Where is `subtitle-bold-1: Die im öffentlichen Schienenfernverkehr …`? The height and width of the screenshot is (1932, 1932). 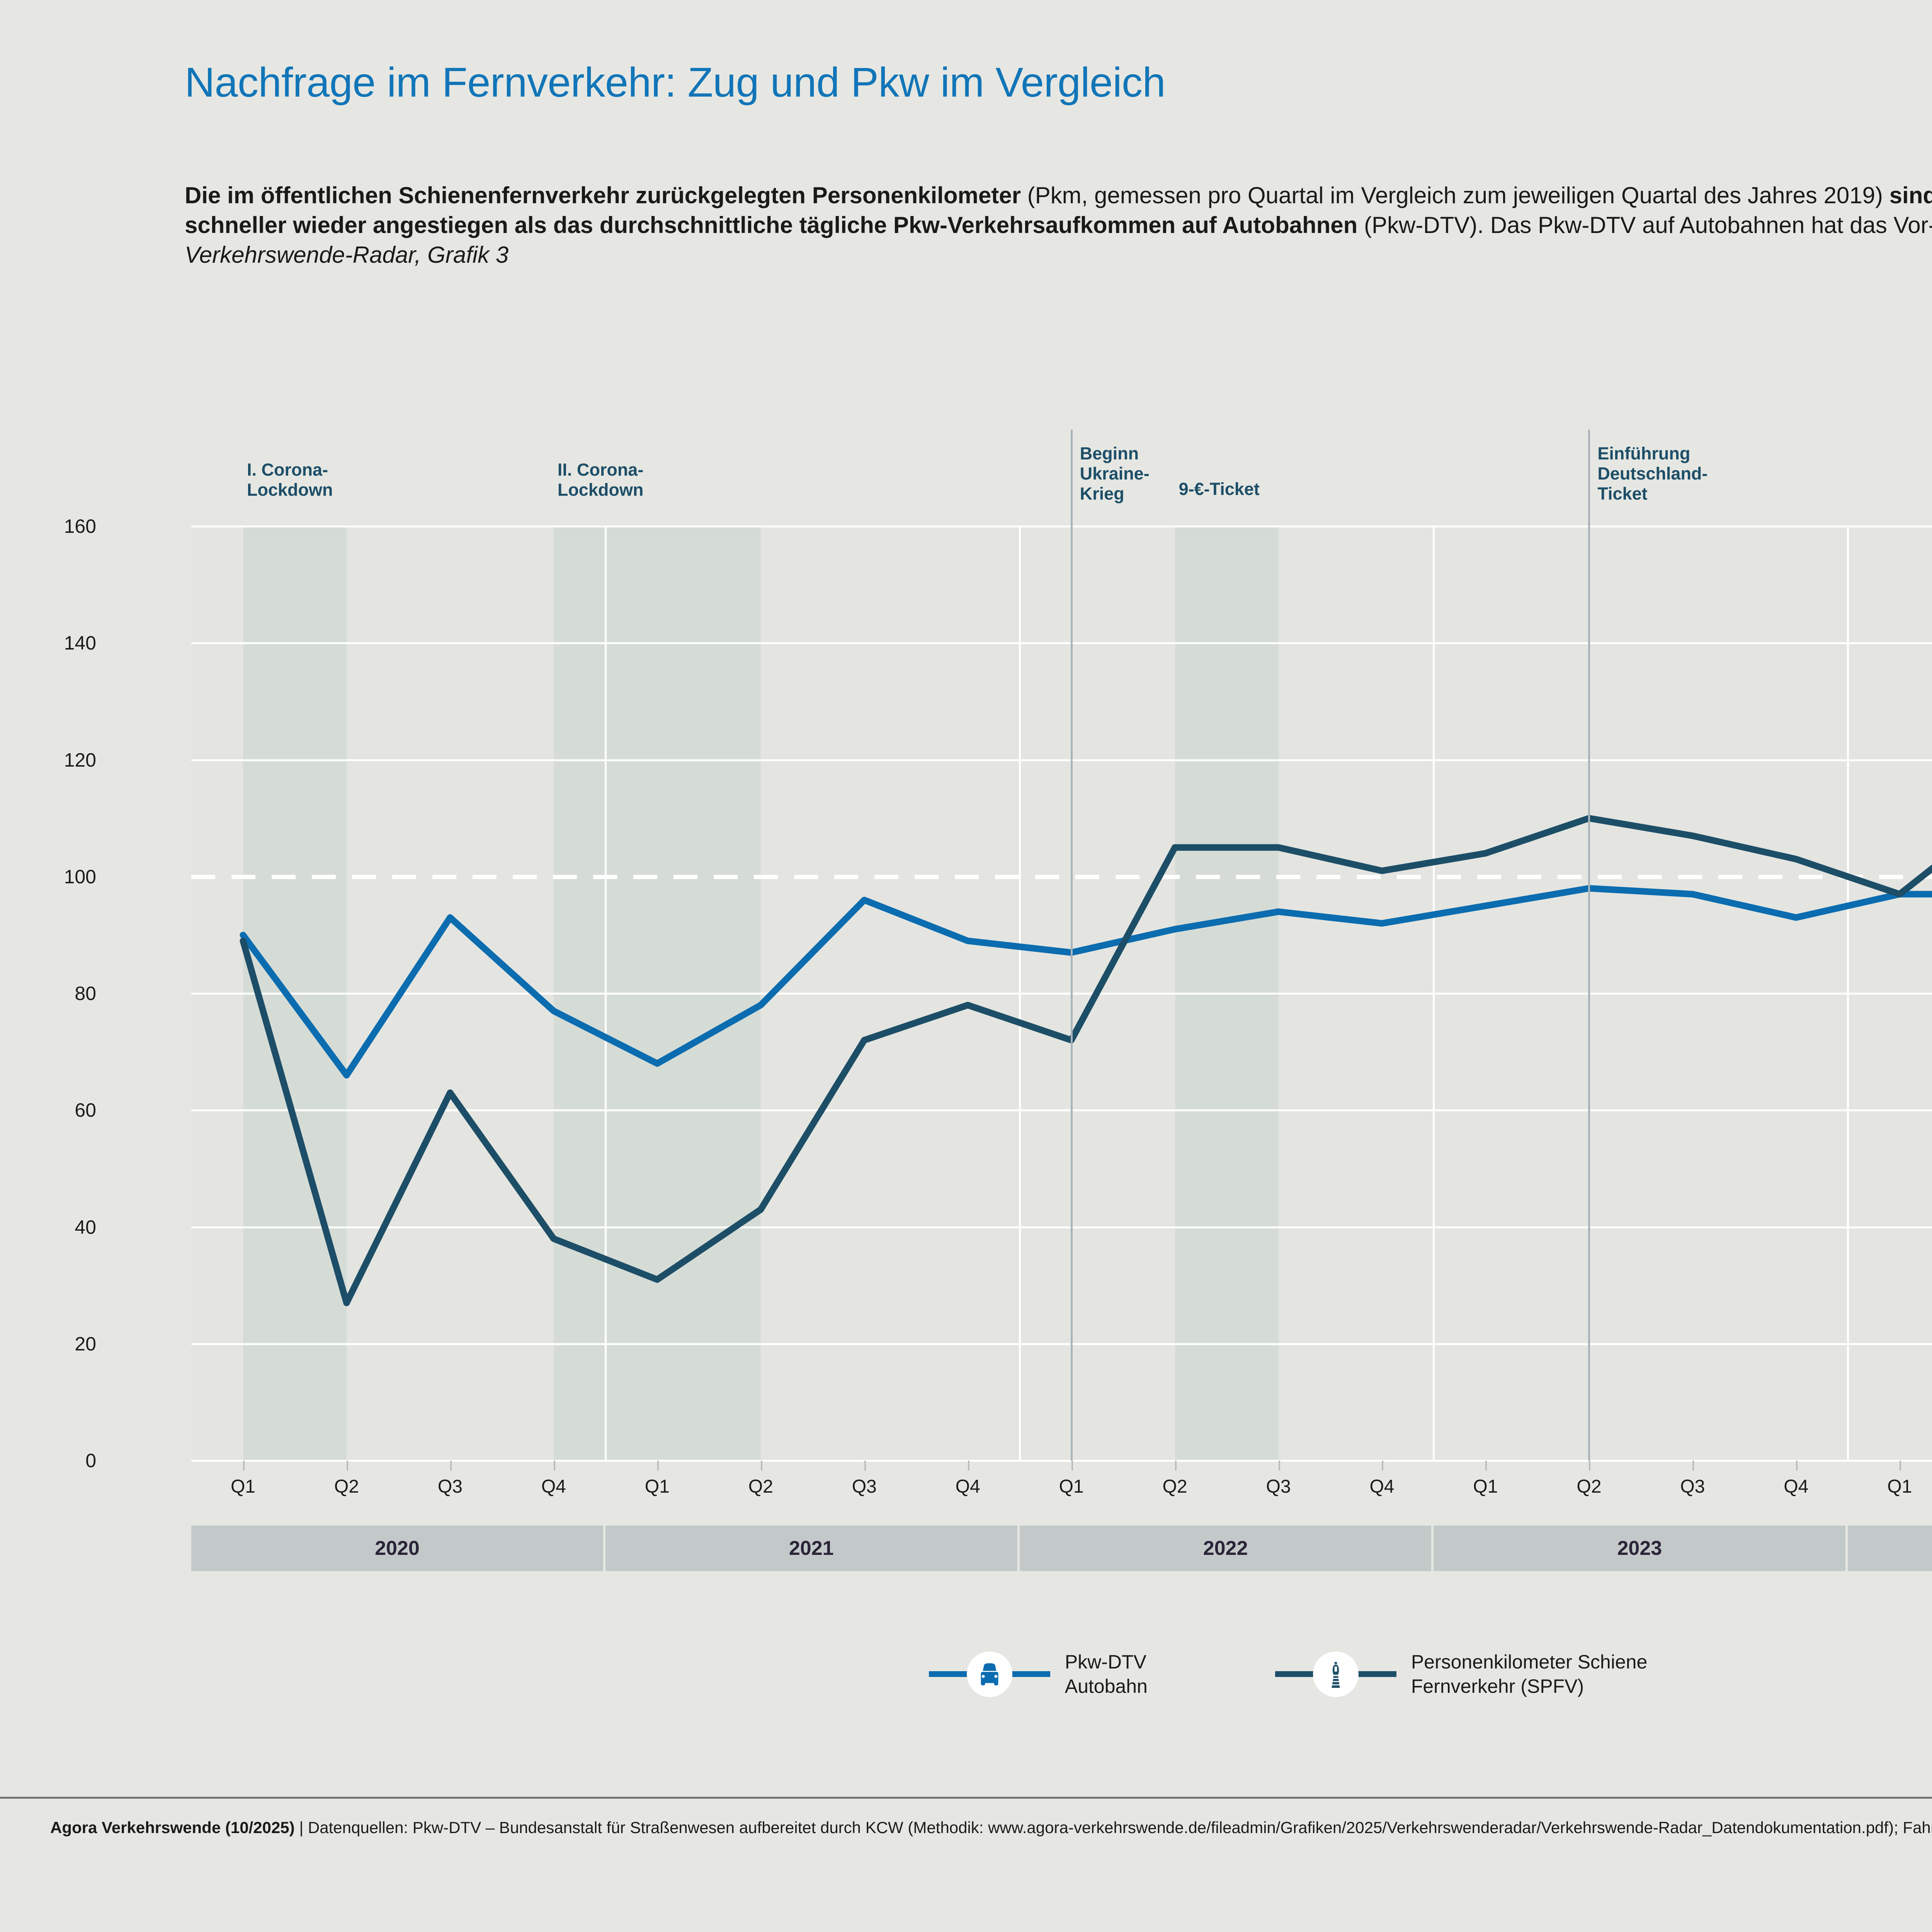
subtitle-bold-1: Die im öffentlichen Schienenfernverkehr … is located at coordinates (603, 195).